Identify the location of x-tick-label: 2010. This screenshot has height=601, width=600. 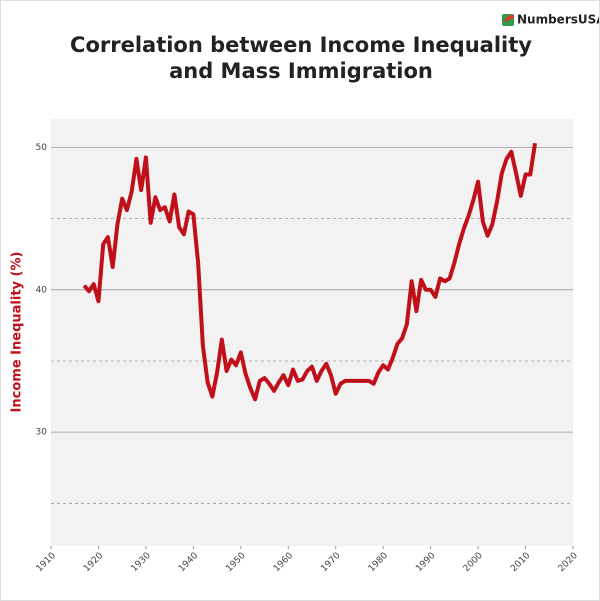
(520, 562).